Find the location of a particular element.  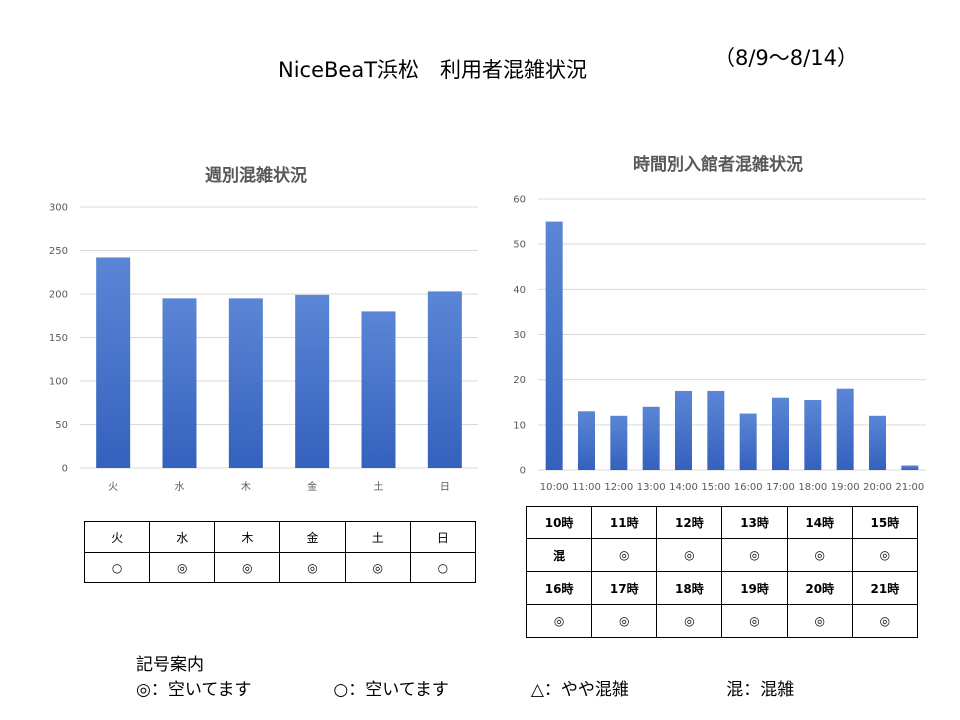

weekday-header-row: 火水木金土日 is located at coordinates (280, 537).